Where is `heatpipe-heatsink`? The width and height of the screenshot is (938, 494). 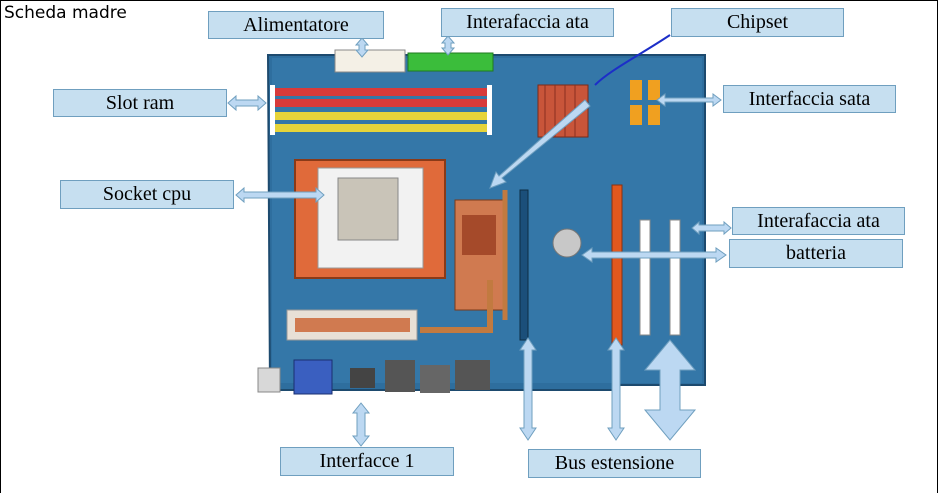
heatpipe-heatsink is located at coordinates (464, 261).